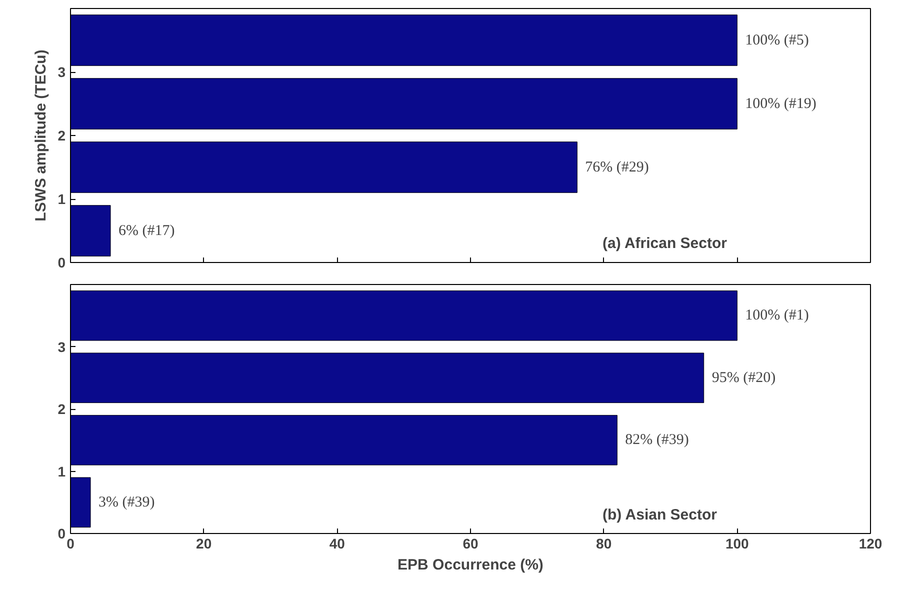 The height and width of the screenshot is (605, 918). Describe the element at coordinates (204, 544) in the screenshot. I see `x-tick-label: 20` at that location.